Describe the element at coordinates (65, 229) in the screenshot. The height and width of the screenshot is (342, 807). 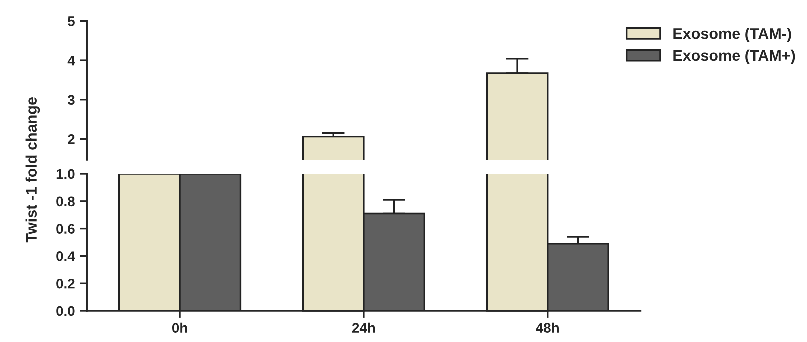
I see `y-tick-label: 0.6` at that location.